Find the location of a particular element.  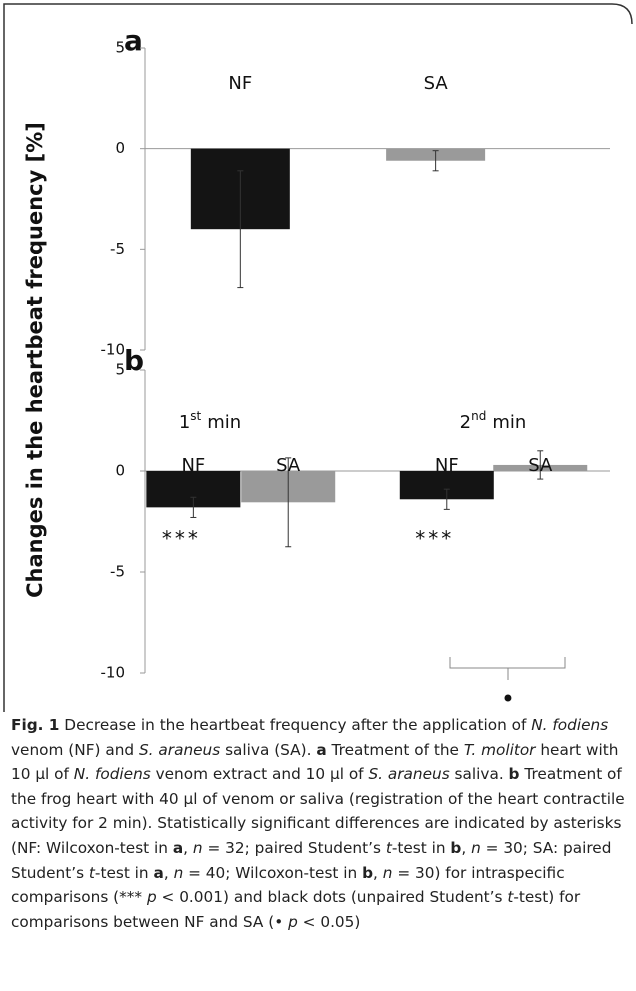

caption-run: saliva (SA). is located at coordinates (268, 749).